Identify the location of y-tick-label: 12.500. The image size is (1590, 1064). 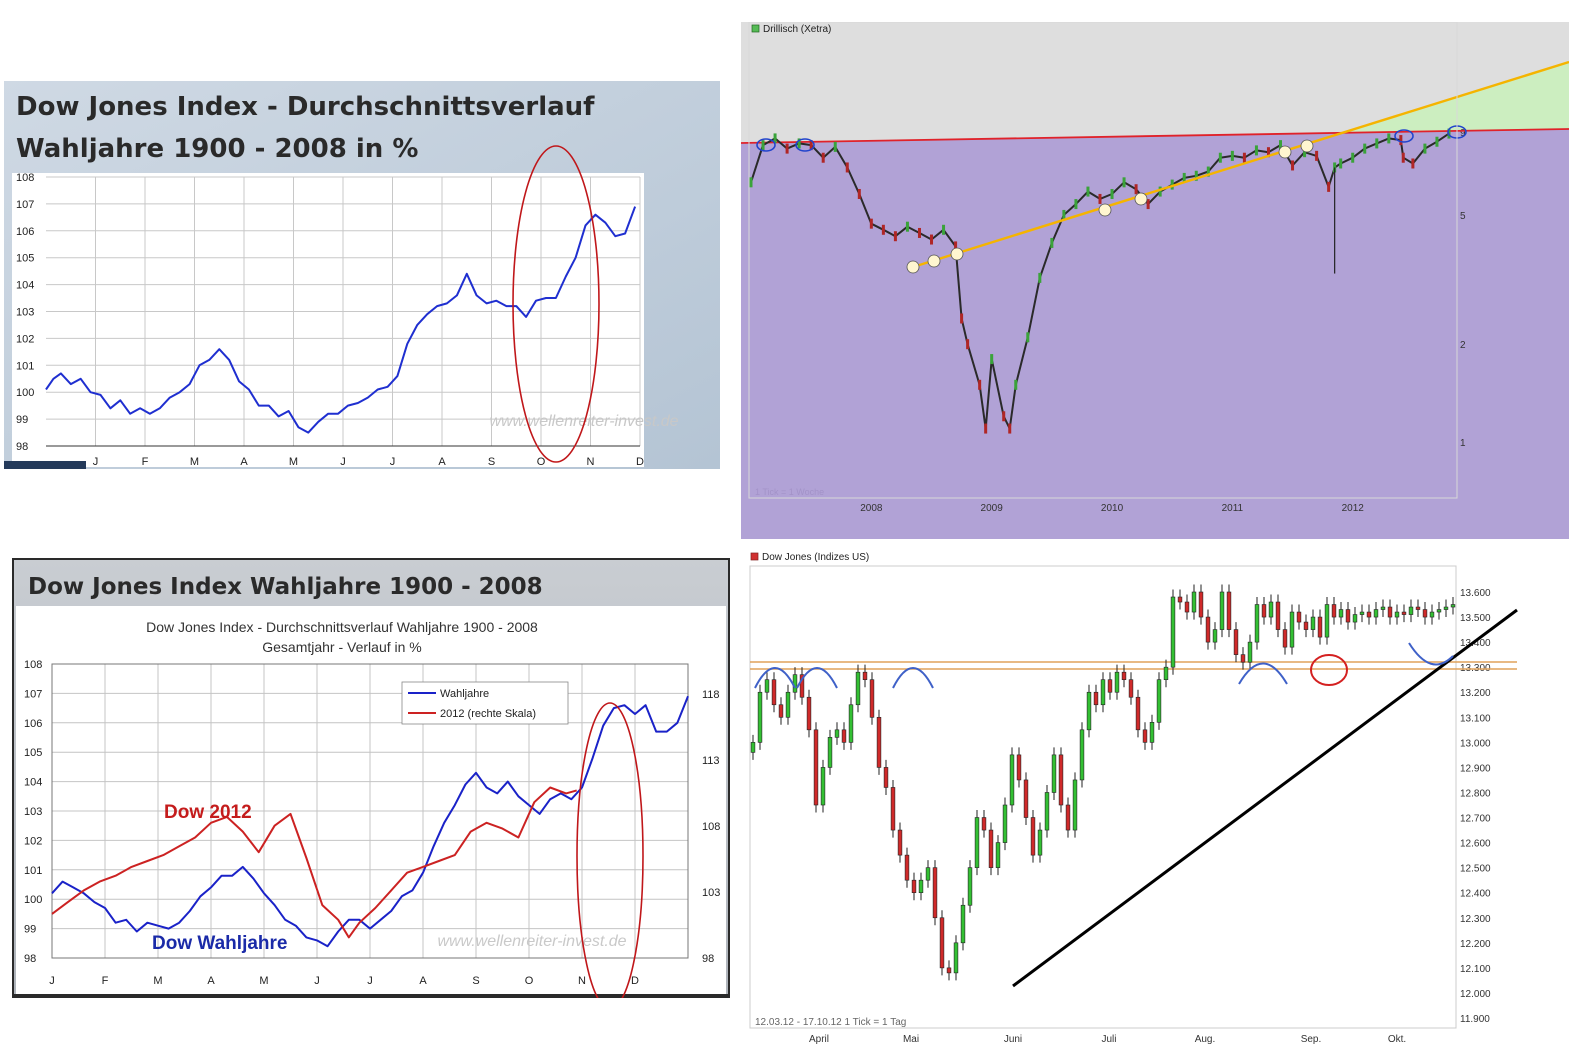
(1475, 869).